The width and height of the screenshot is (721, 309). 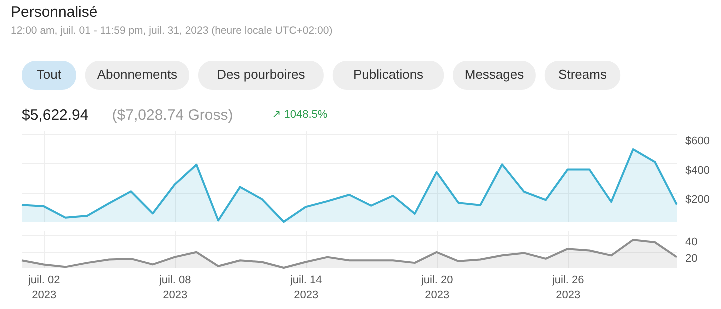 I want to click on text: Streams, so click(x=583, y=74).